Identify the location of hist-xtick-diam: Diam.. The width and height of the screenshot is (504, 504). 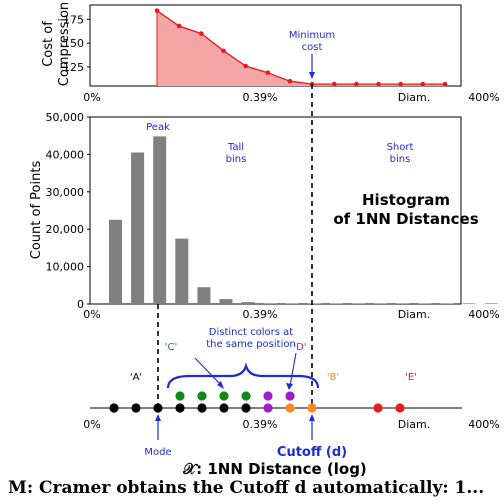
(414, 314).